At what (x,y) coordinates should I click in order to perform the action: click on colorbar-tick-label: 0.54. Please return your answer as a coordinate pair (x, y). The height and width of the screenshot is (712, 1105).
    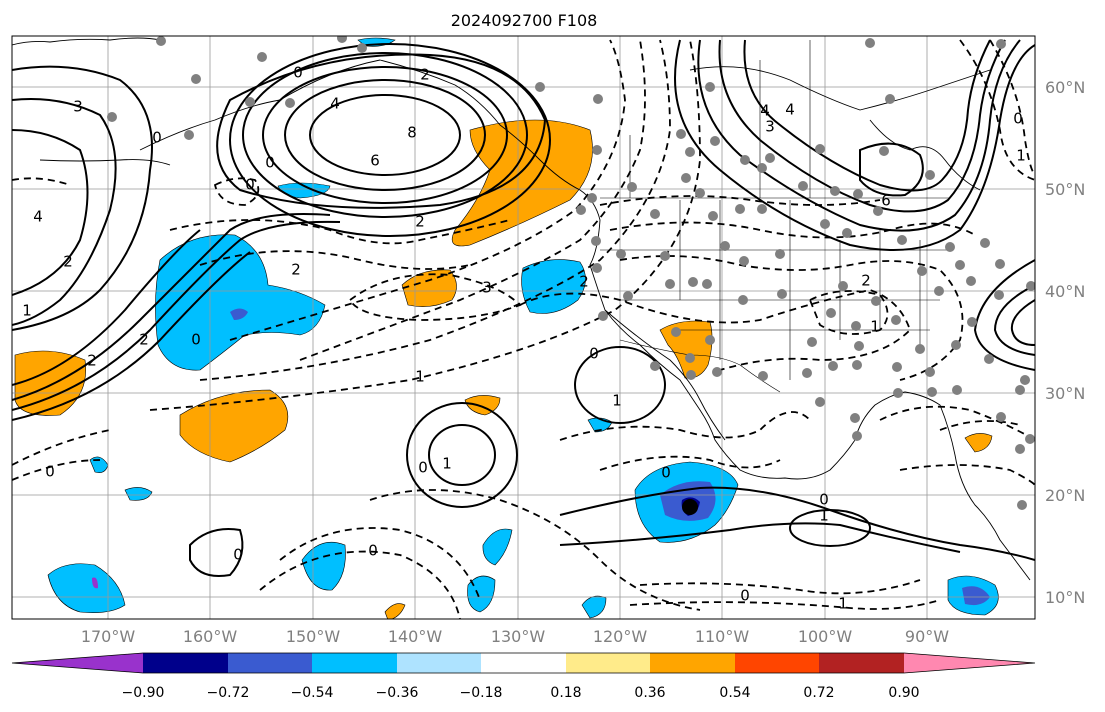
    Looking at the image, I should click on (734, 693).